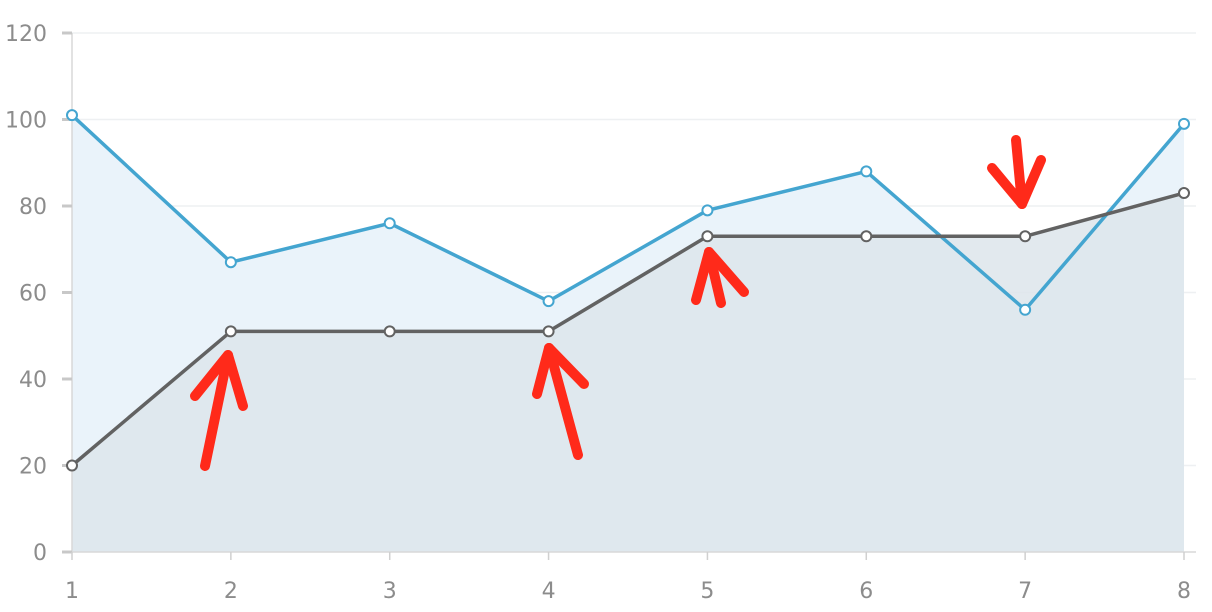  I want to click on y-tick-label-20: 20, so click(33, 467).